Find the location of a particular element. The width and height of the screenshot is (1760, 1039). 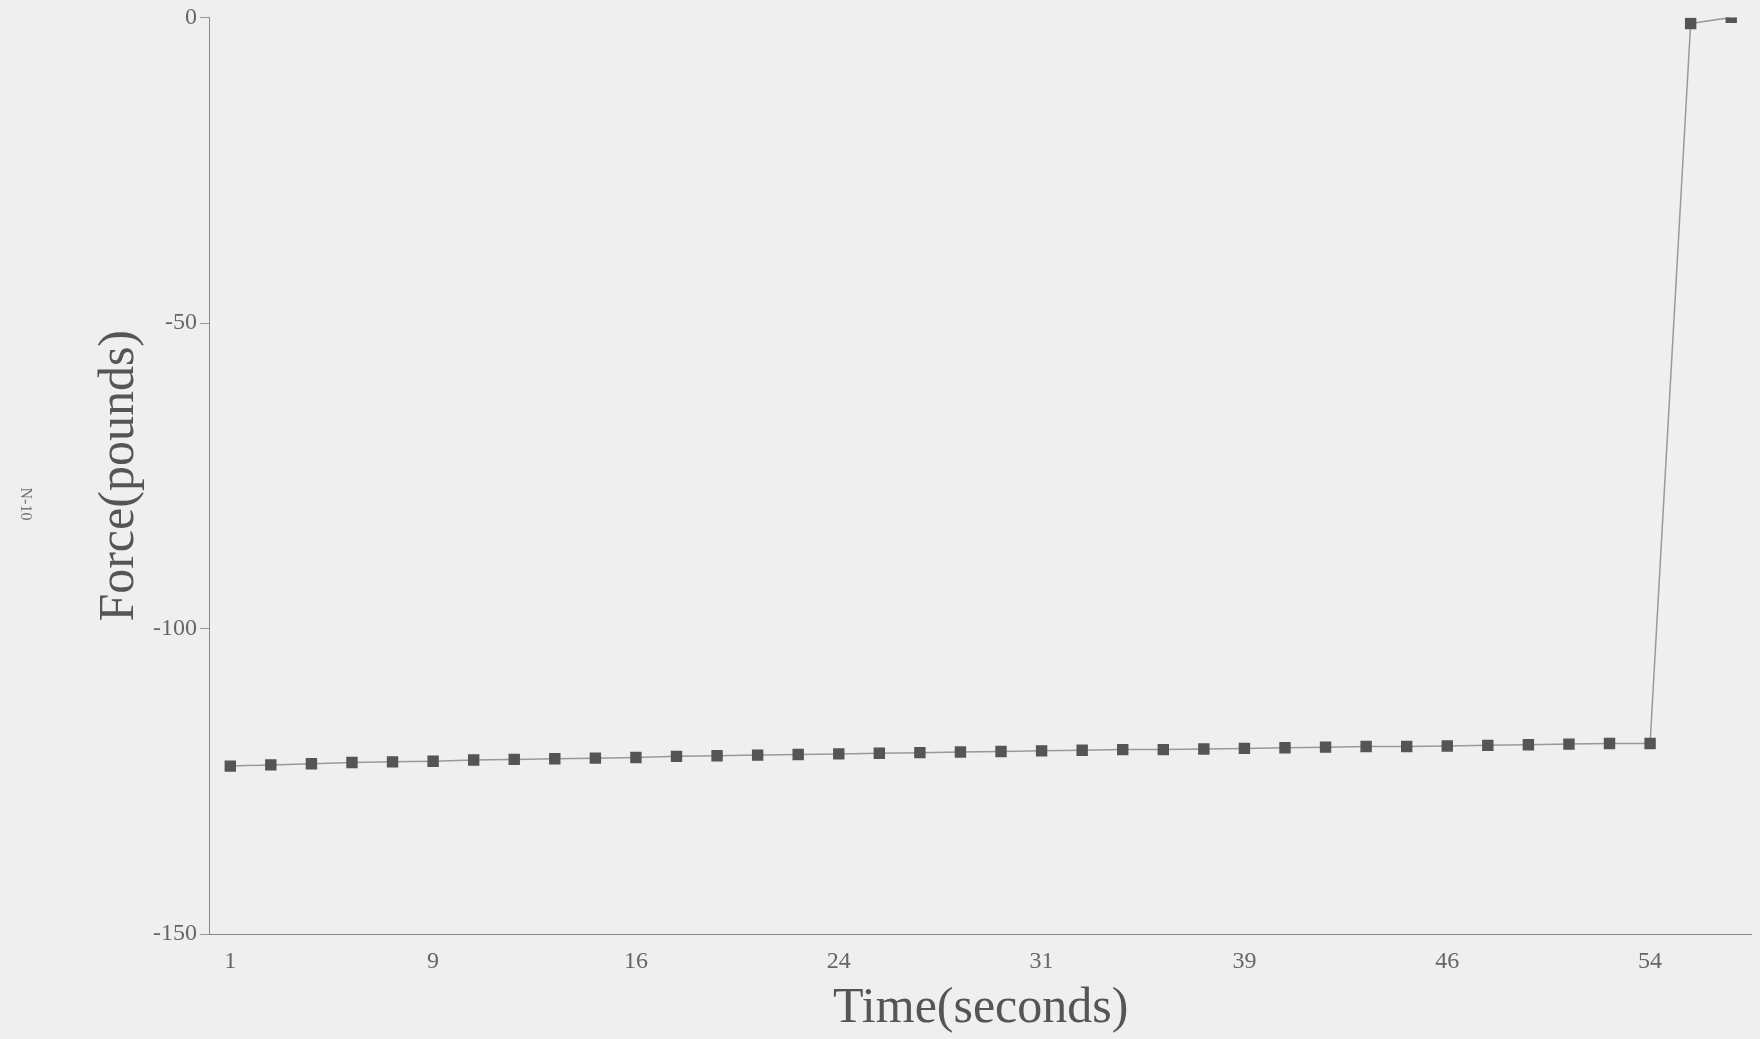

x-tick-label: 46 is located at coordinates (1447, 959).